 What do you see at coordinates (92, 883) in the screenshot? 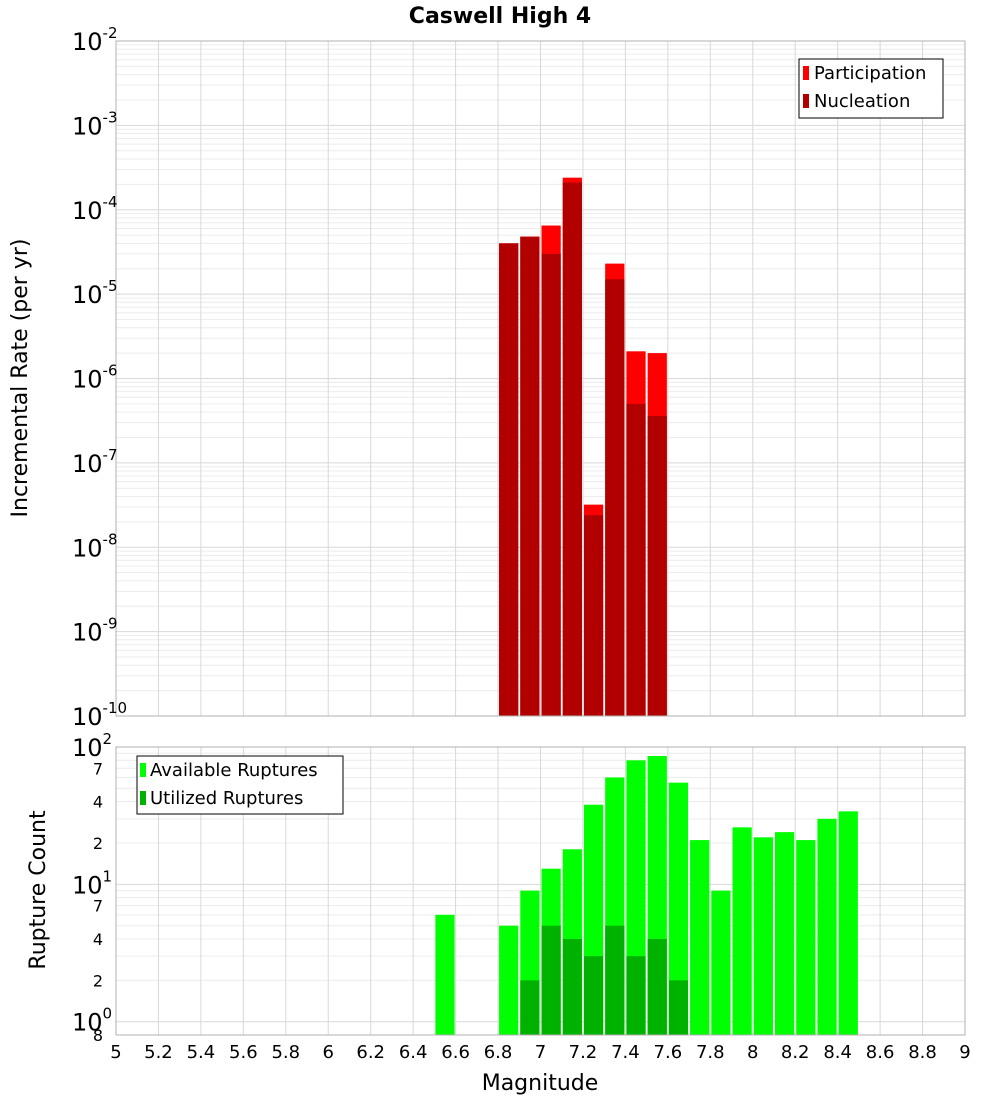
I see `count-y-tick-label: 10¹` at bounding box center [92, 883].